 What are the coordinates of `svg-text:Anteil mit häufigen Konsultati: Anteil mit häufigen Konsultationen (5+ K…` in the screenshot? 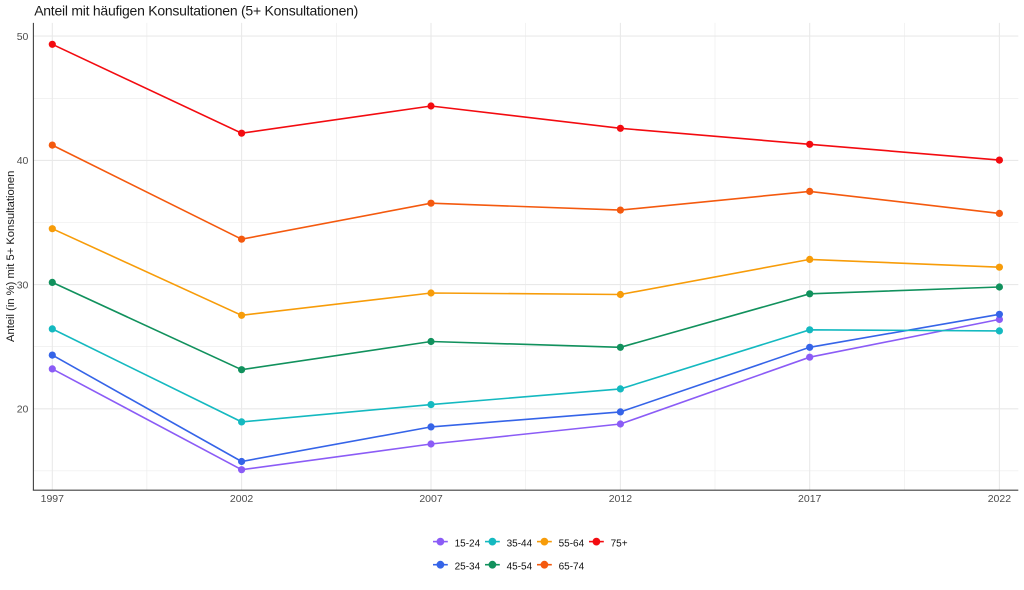 It's located at (196, 11).